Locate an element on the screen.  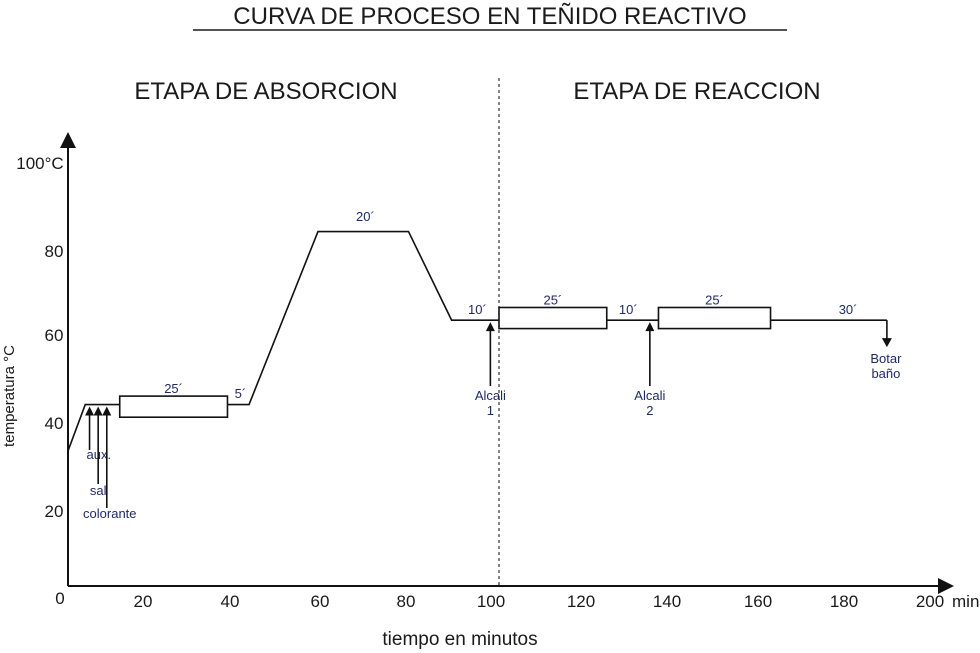
hold-duration-label-1: 25´ is located at coordinates (552, 299).